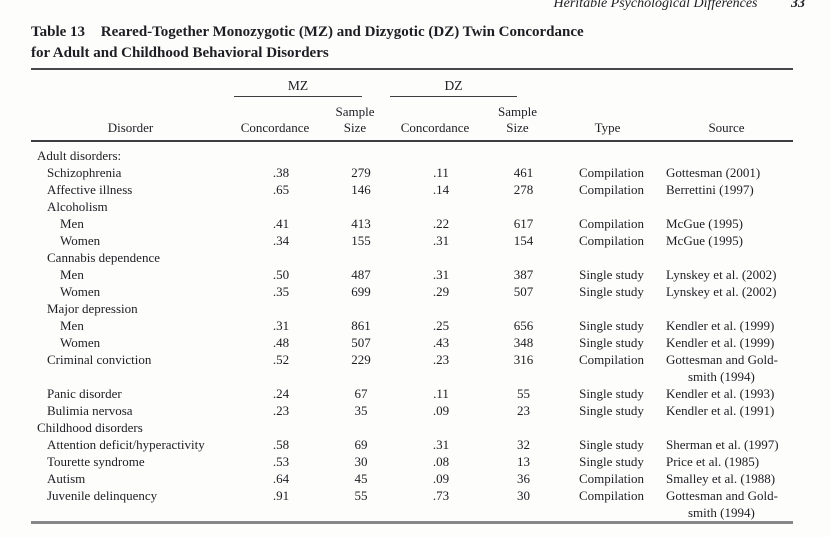  I want to click on dz-sample-size-cell: 348, so click(523, 342).